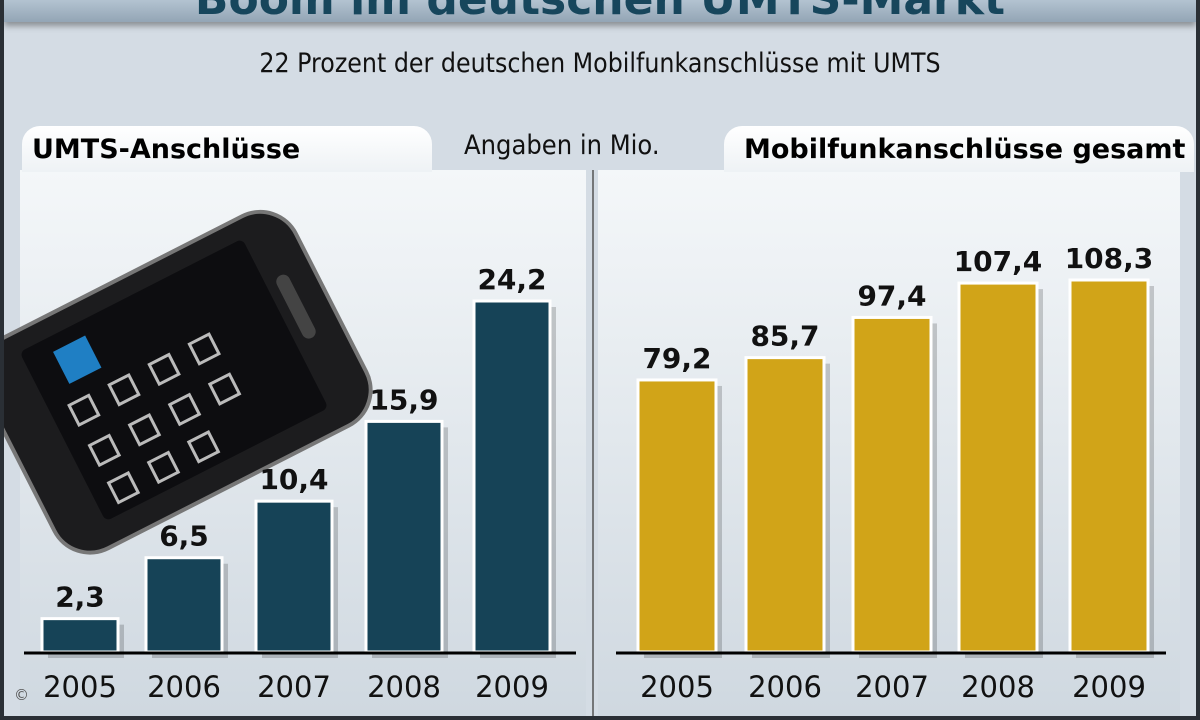 The image size is (1200, 720). What do you see at coordinates (512, 687) in the screenshot?
I see `umts-year-label: 2009` at bounding box center [512, 687].